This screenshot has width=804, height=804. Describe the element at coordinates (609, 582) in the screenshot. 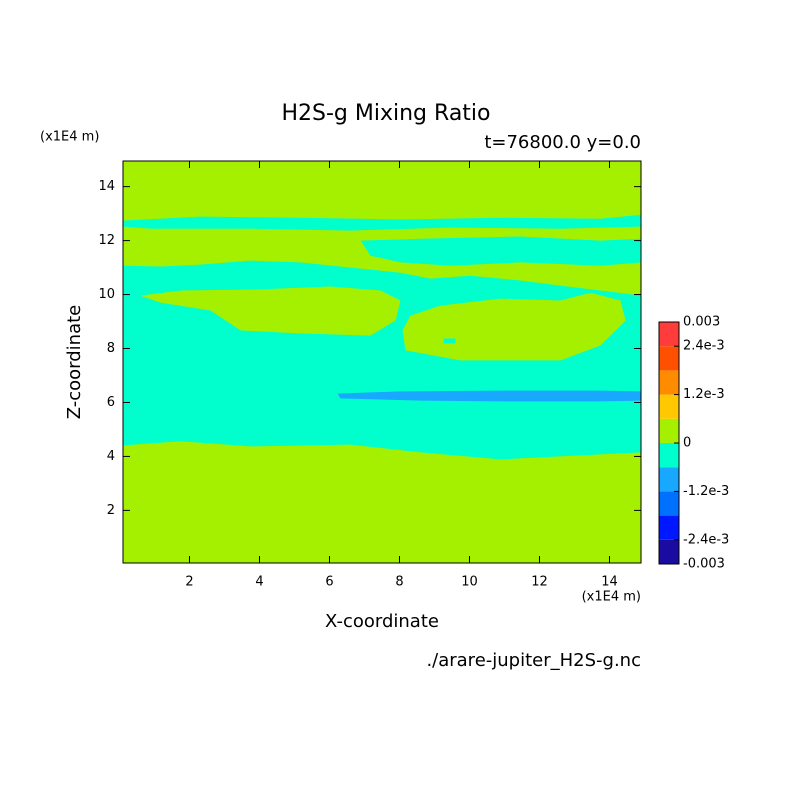

I see `x-tick-label: 14` at that location.